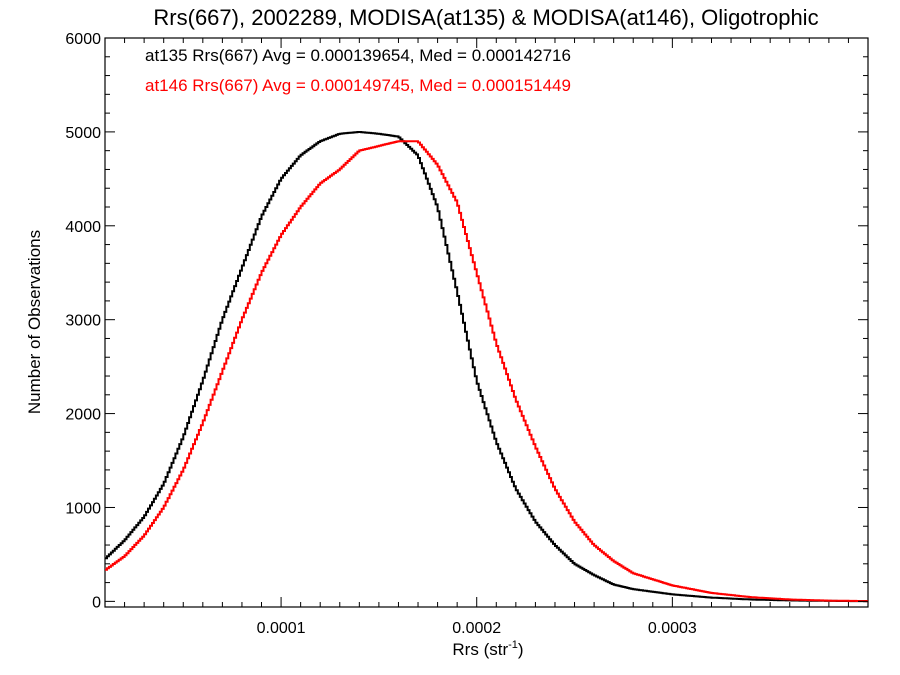  Describe the element at coordinates (480, 649) in the screenshot. I see `x-axis-label-main: Rrs (str` at that location.